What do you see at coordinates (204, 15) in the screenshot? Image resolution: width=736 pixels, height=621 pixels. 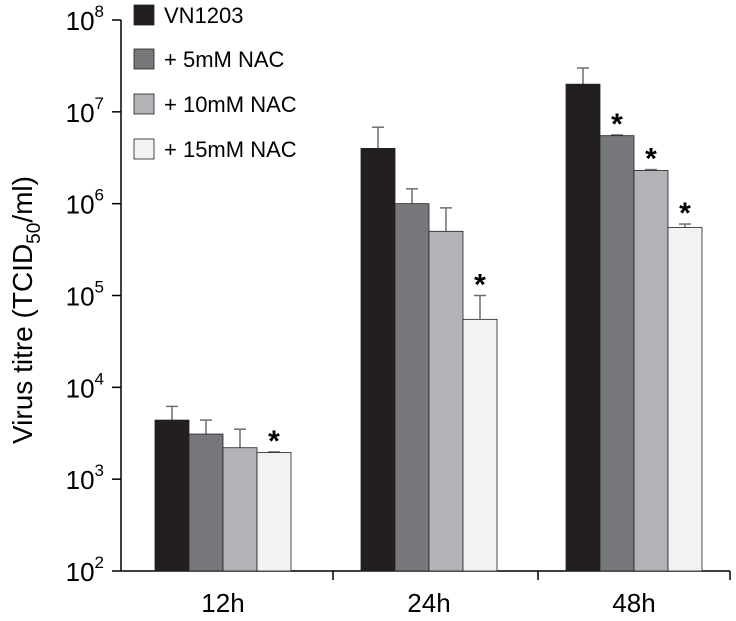 I see `legend-label: VN1203` at bounding box center [204, 15].